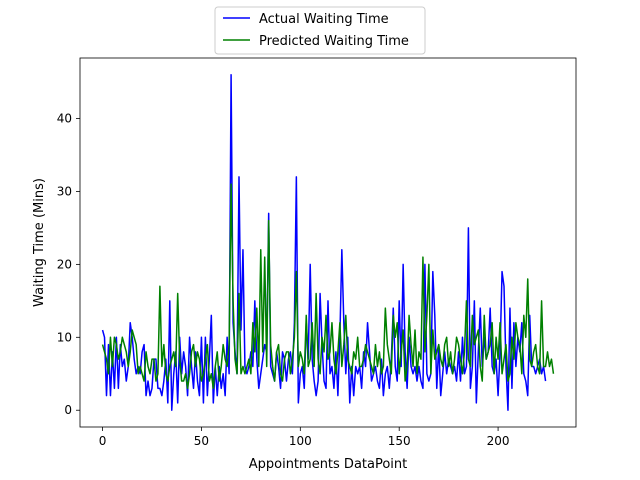  I want to click on y-tick-label: 30, so click(64, 191).